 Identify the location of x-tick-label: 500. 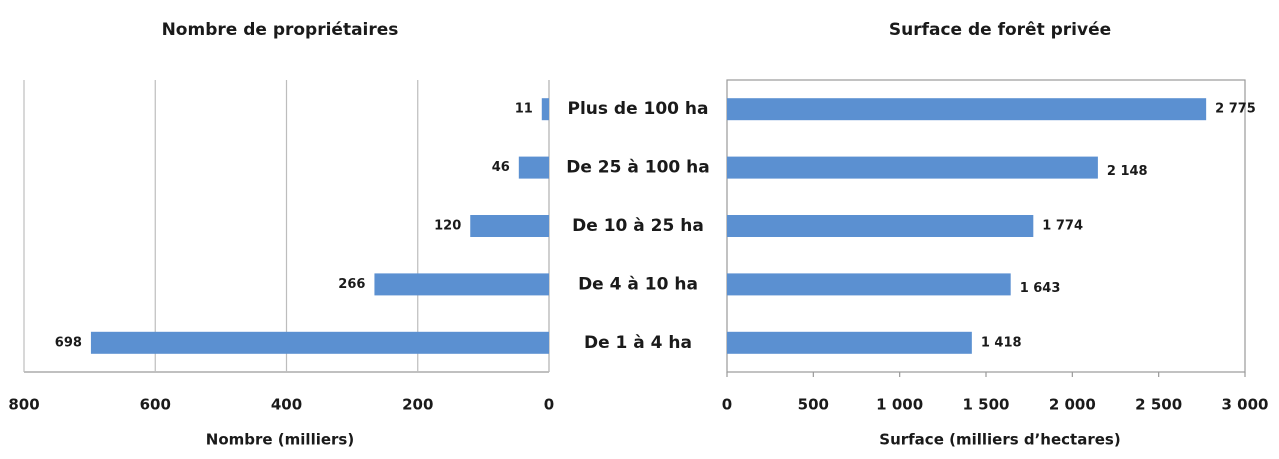
(813, 405).